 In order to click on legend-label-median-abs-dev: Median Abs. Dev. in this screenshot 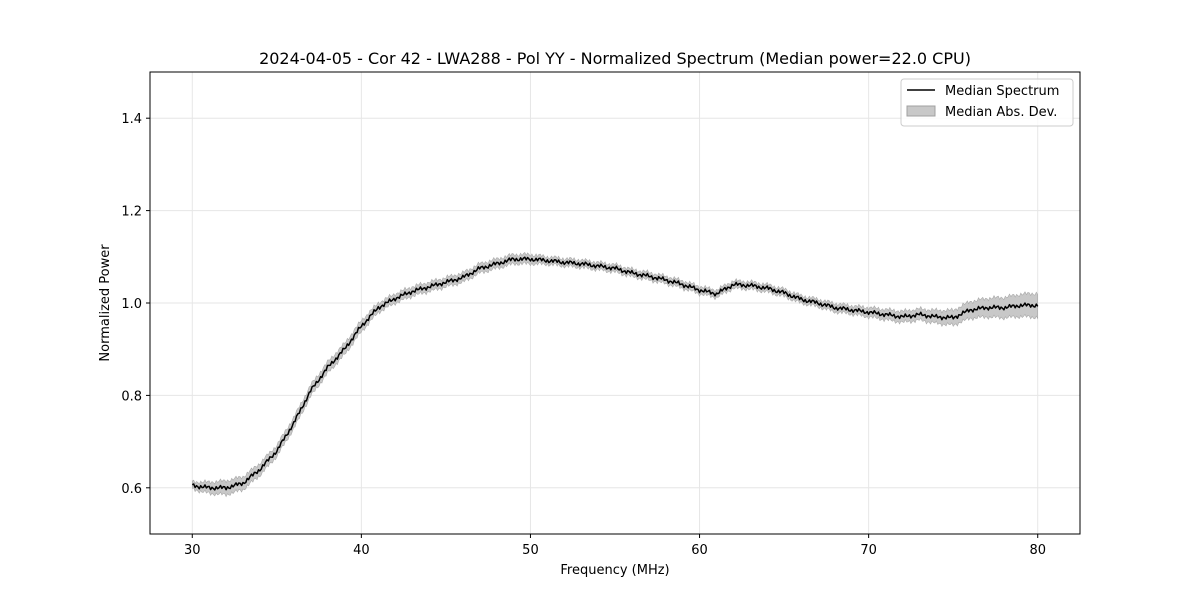, I will do `click(1001, 112)`.